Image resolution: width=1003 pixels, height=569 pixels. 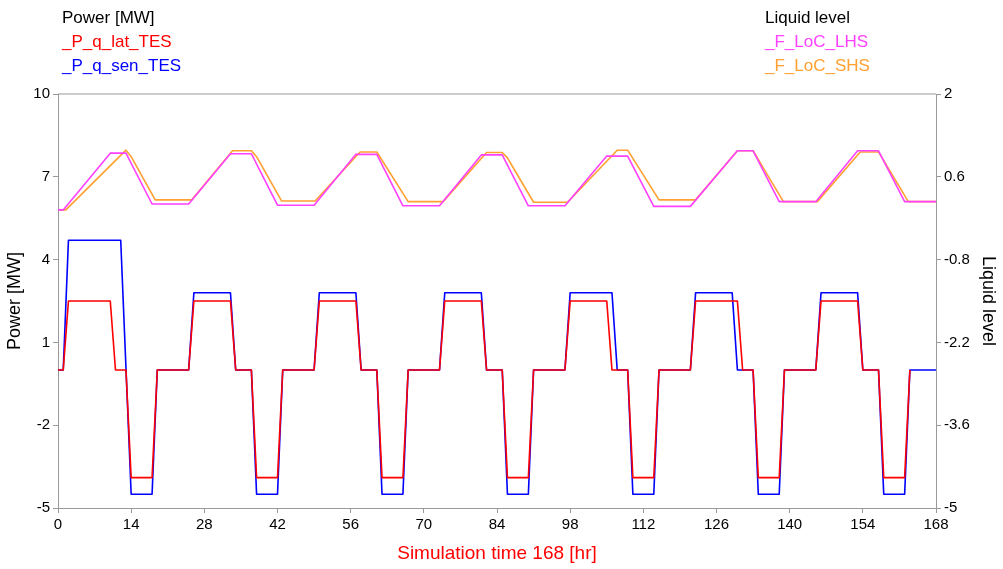 I want to click on x-tick-label: 70, so click(x=424, y=524).